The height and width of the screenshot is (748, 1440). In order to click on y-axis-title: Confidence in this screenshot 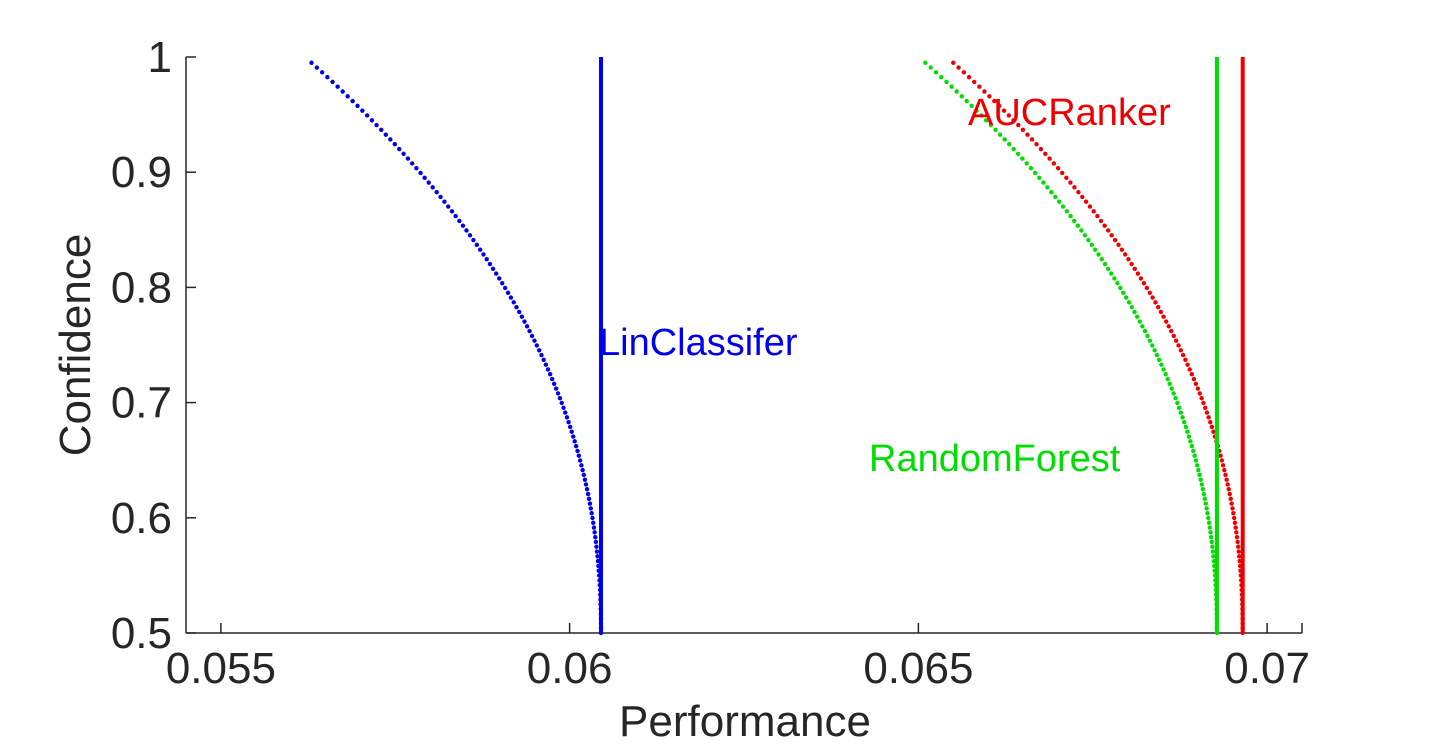, I will do `click(75, 345)`.